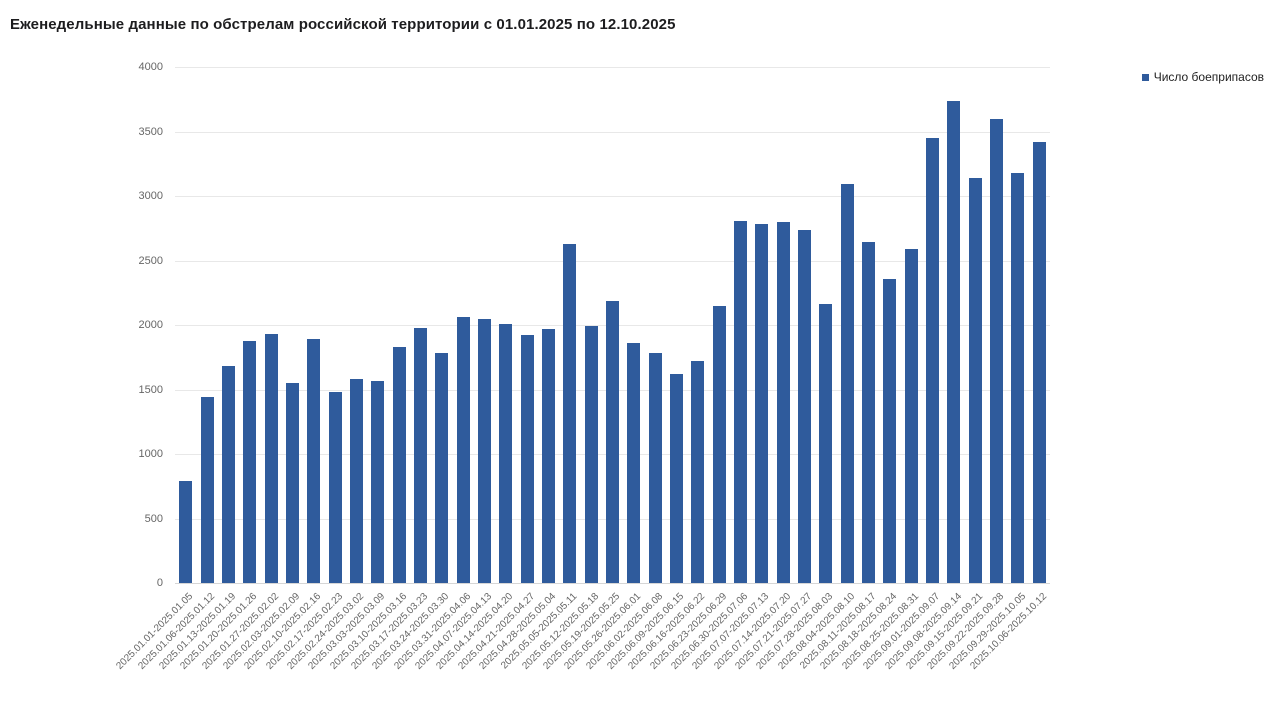 The height and width of the screenshot is (710, 1280). What do you see at coordinates (150, 196) in the screenshot?
I see `y-tick-label: 3000` at bounding box center [150, 196].